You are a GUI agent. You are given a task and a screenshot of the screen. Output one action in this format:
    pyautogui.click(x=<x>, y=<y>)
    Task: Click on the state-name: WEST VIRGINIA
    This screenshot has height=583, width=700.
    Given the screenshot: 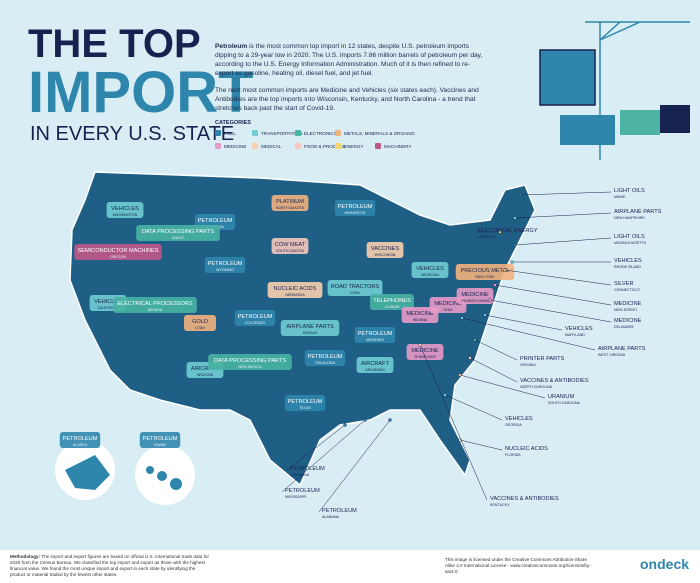 What is the action you would take?
    pyautogui.click(x=612, y=355)
    